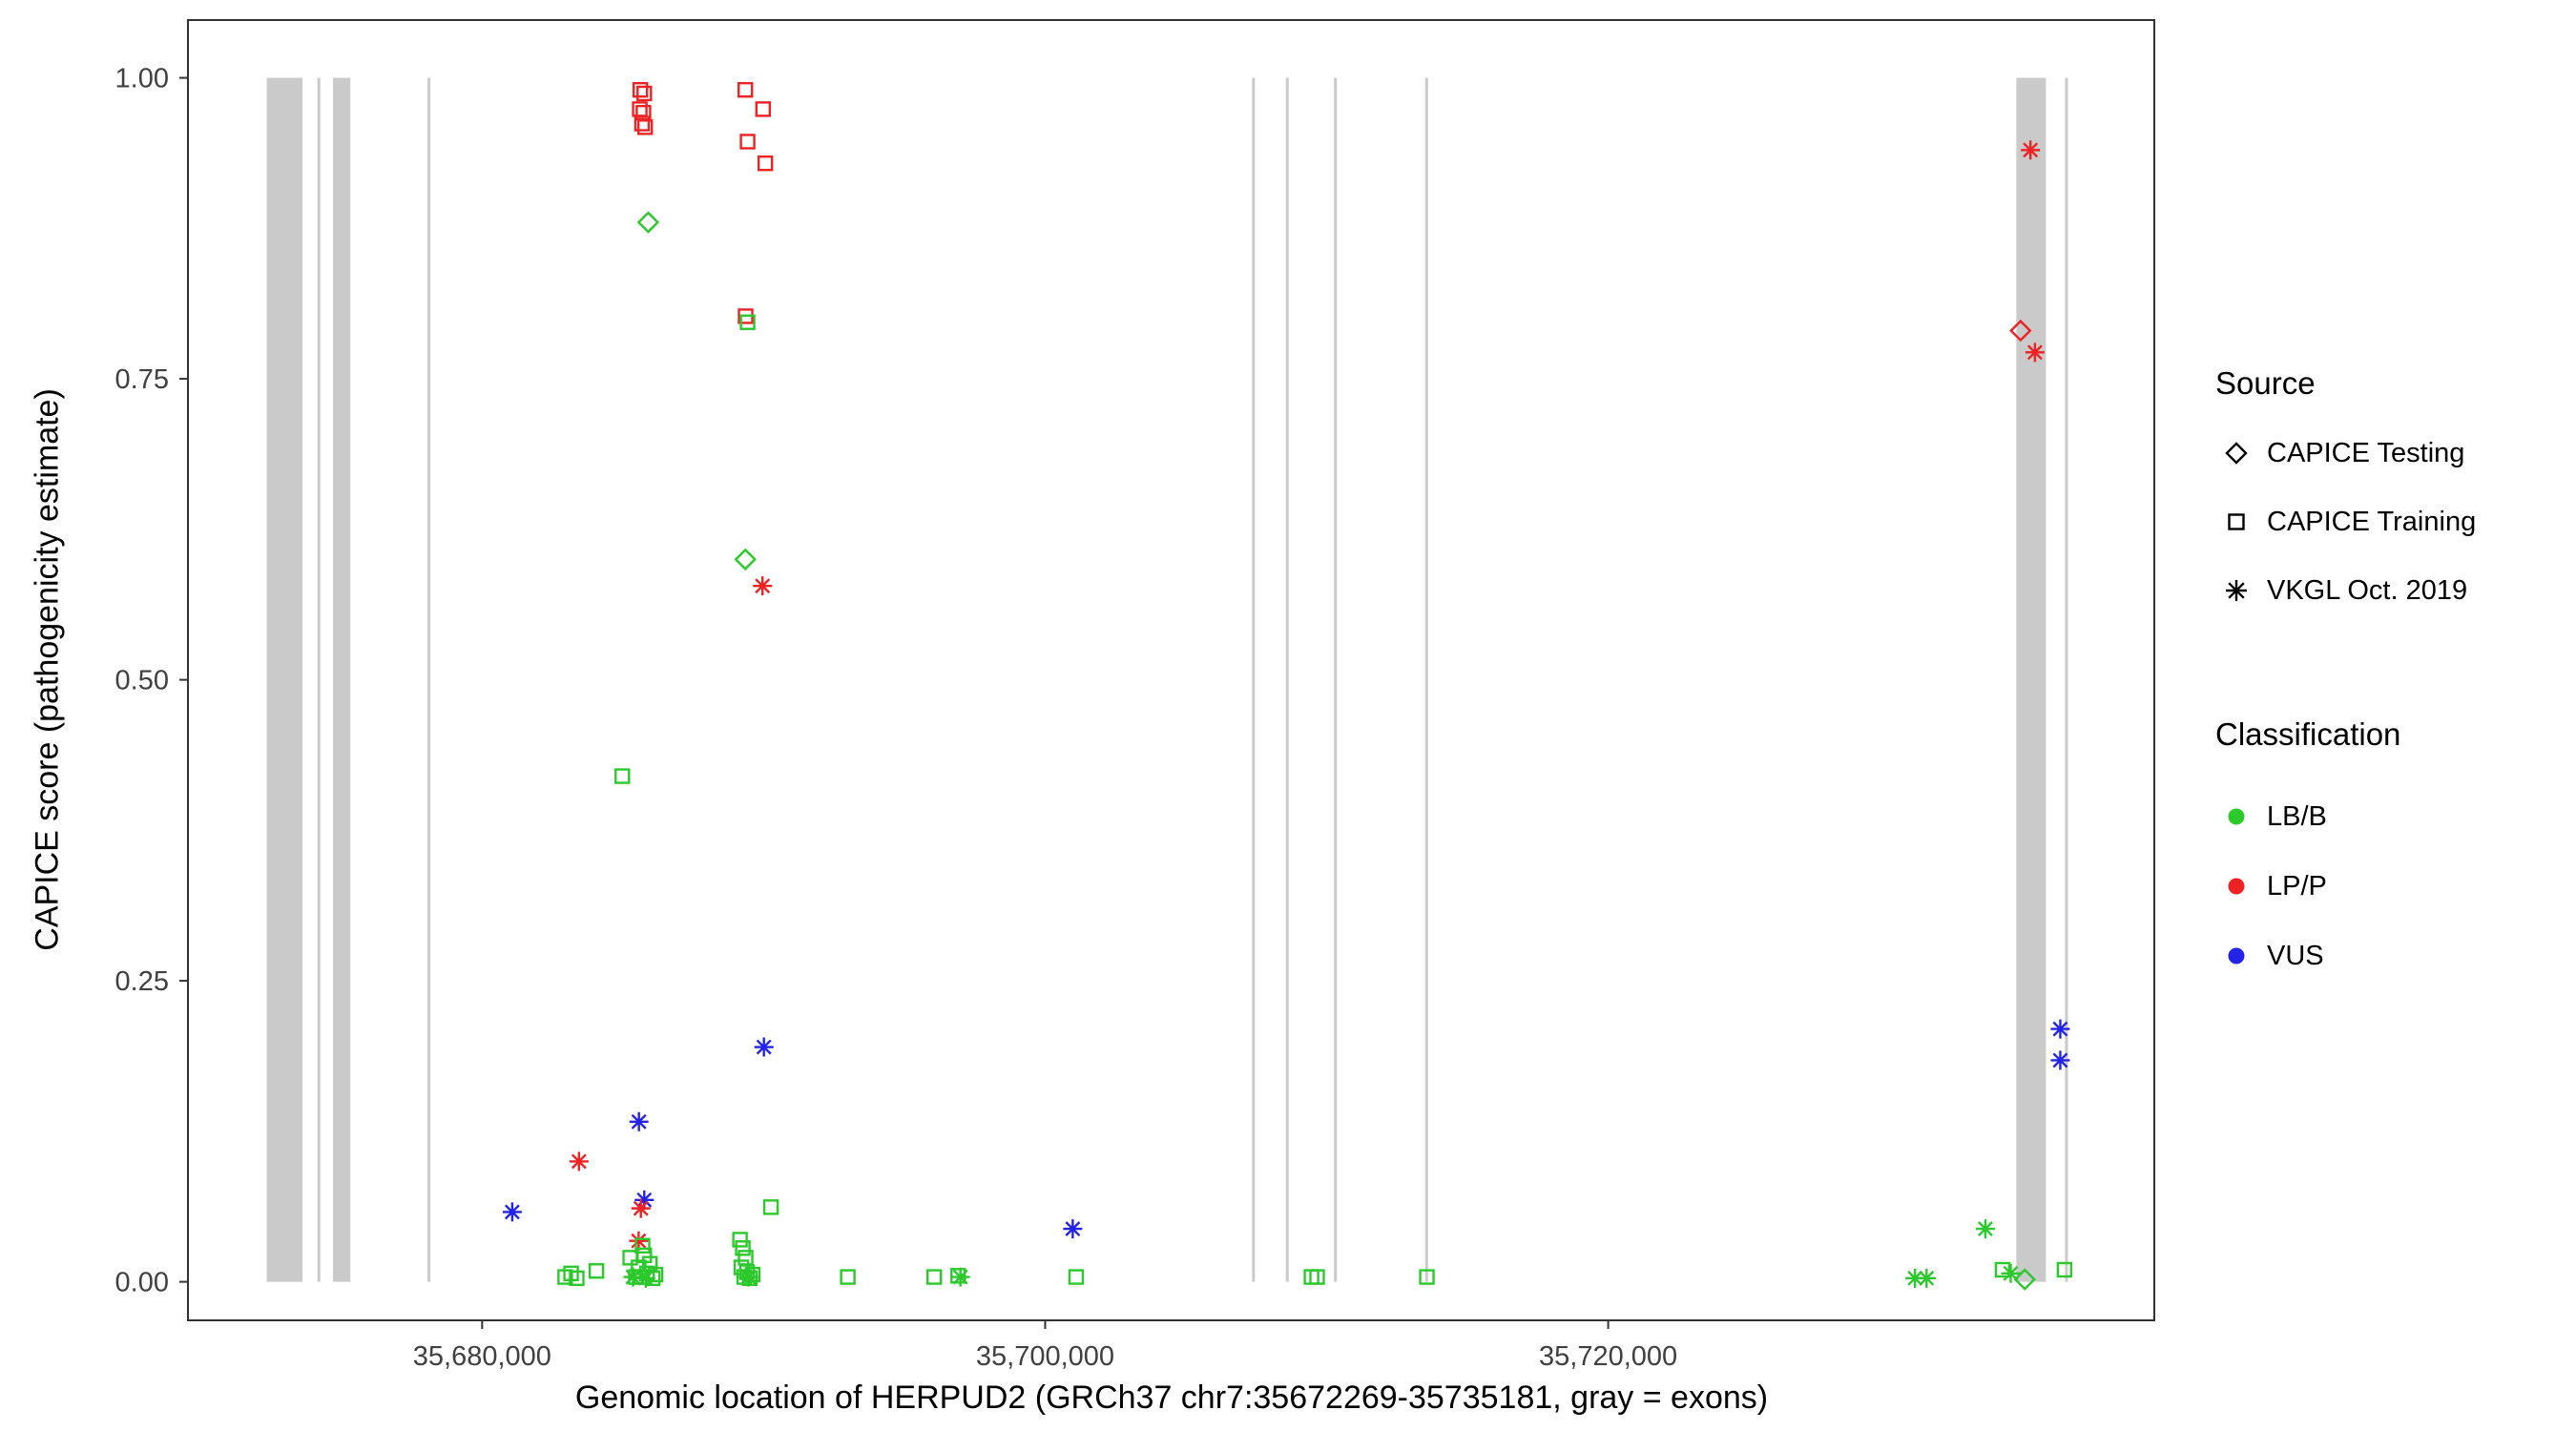  I want to click on square-icon, so click(2236, 521).